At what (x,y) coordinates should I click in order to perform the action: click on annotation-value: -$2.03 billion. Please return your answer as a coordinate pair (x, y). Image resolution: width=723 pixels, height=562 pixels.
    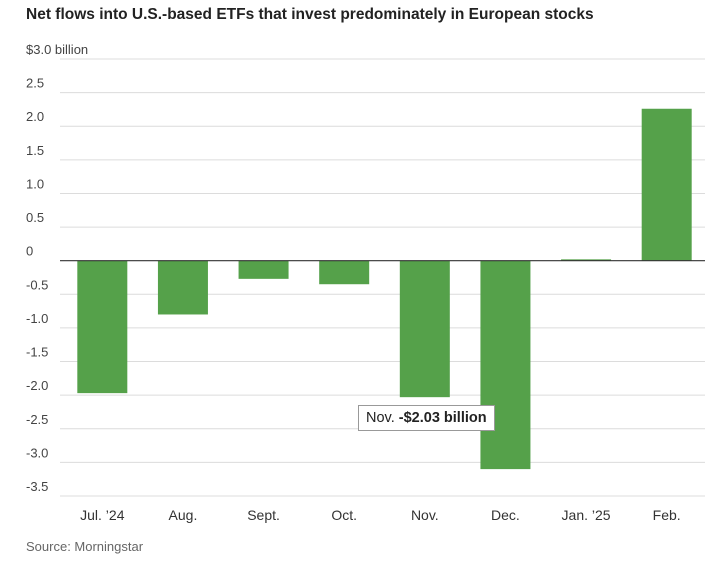
    Looking at the image, I should click on (442, 418).